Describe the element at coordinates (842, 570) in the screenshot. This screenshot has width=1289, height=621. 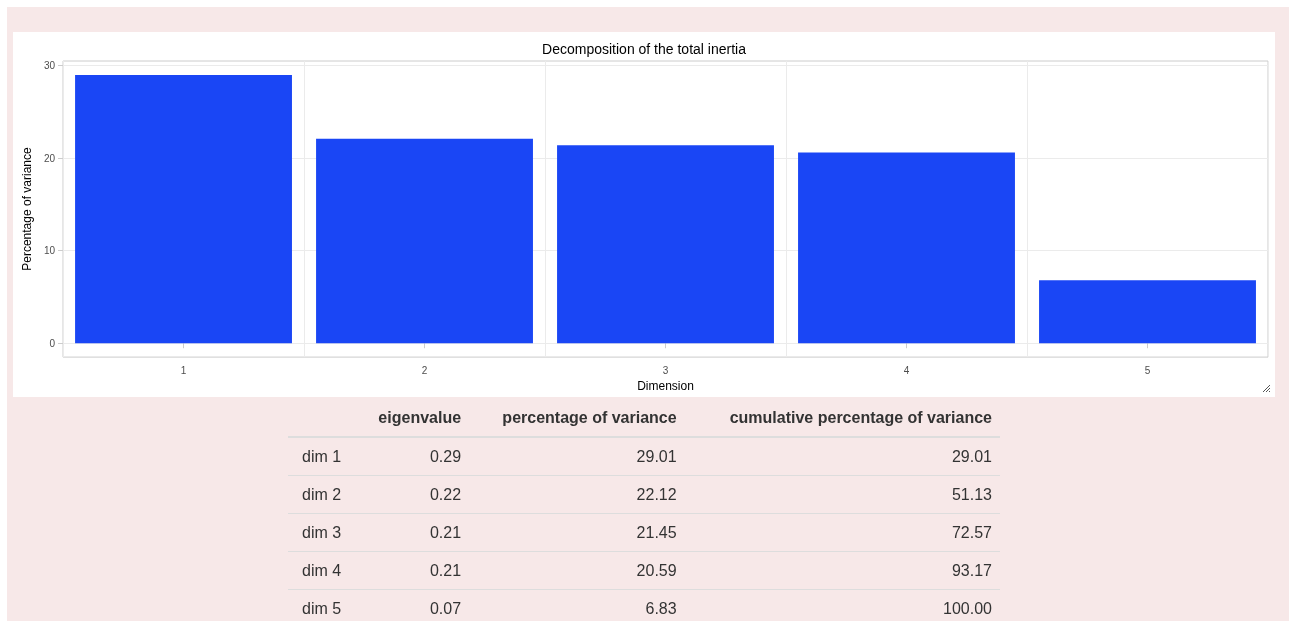
I see `data-label: 93.17` at that location.